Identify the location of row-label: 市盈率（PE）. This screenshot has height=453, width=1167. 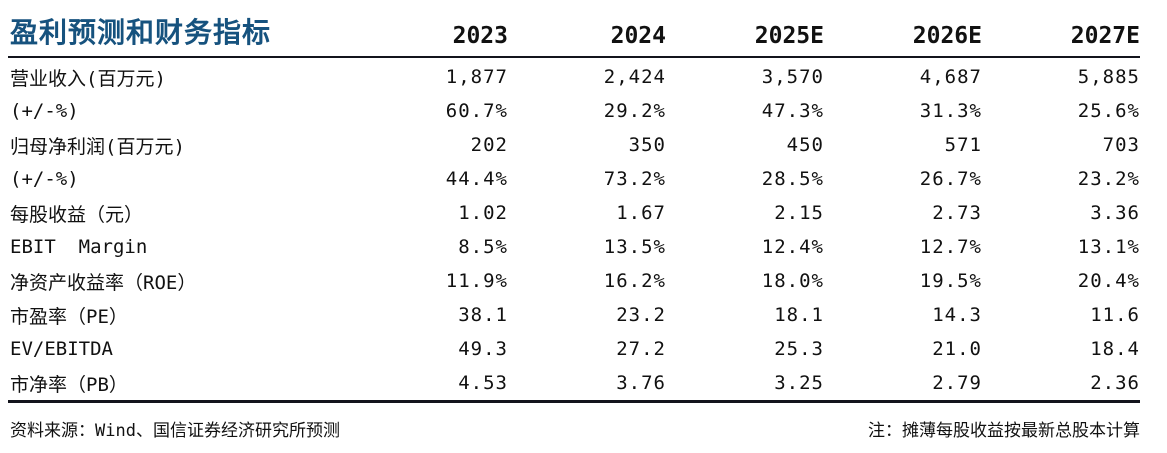
(69, 316).